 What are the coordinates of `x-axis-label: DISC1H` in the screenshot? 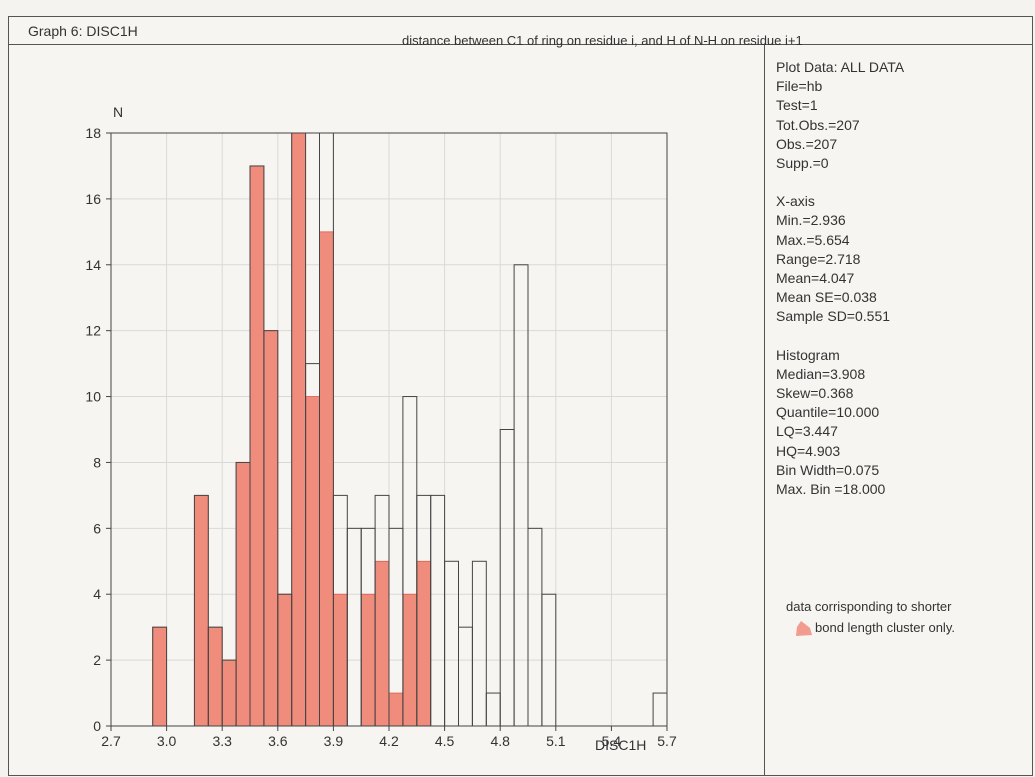 It's located at (620, 745).